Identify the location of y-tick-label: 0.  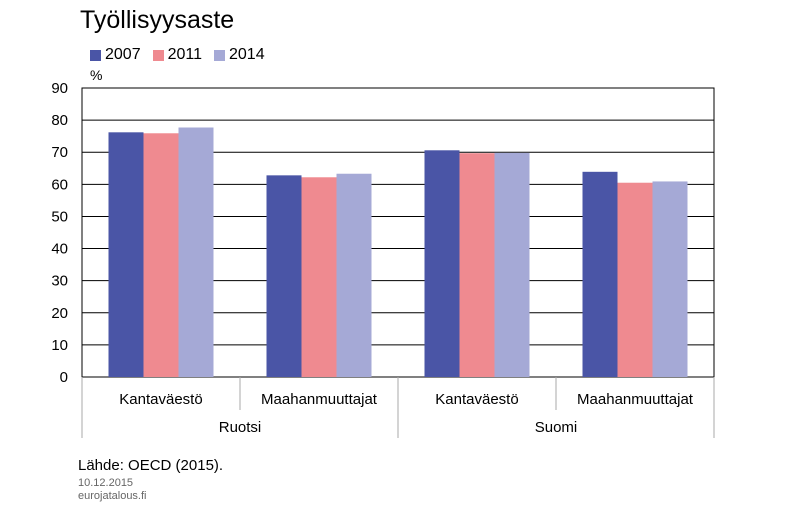
(64, 377).